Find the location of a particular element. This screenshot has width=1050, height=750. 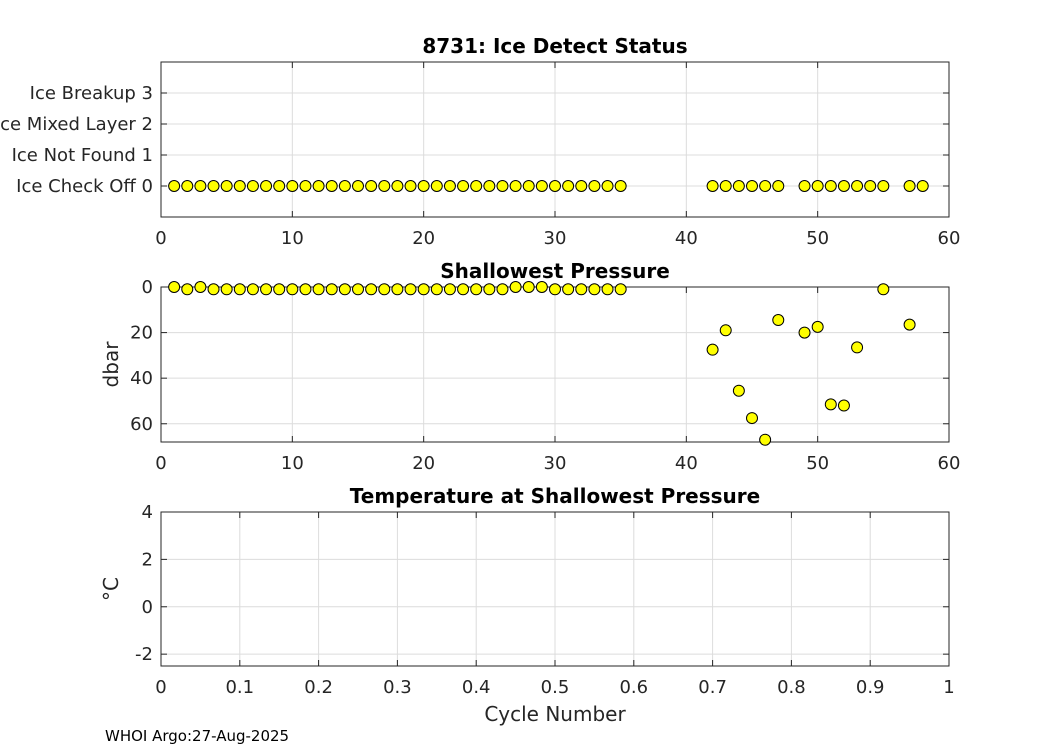

pressure-x-tick-label-0: 0 is located at coordinates (160, 463).